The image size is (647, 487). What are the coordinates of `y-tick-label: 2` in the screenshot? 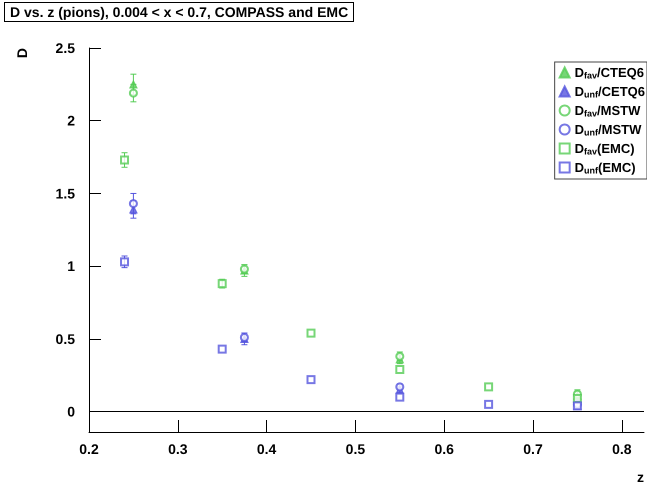 It's located at (71, 120).